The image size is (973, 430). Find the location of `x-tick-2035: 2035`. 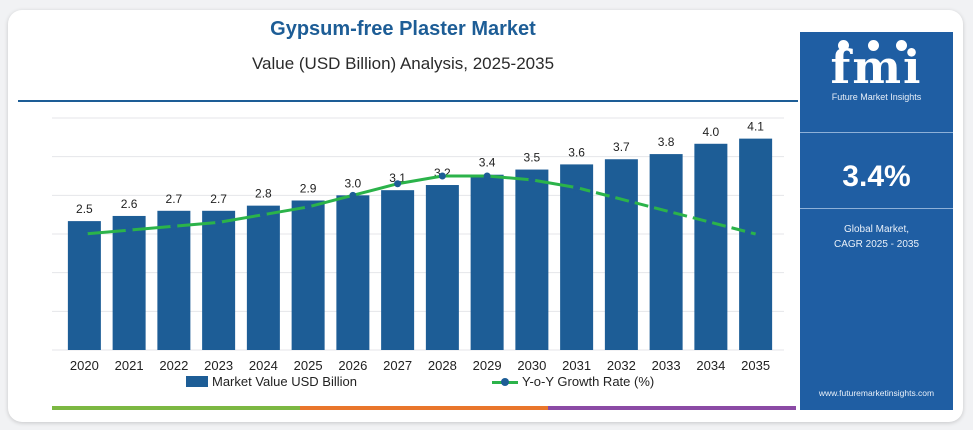

x-tick-2035: 2035 is located at coordinates (755, 365).